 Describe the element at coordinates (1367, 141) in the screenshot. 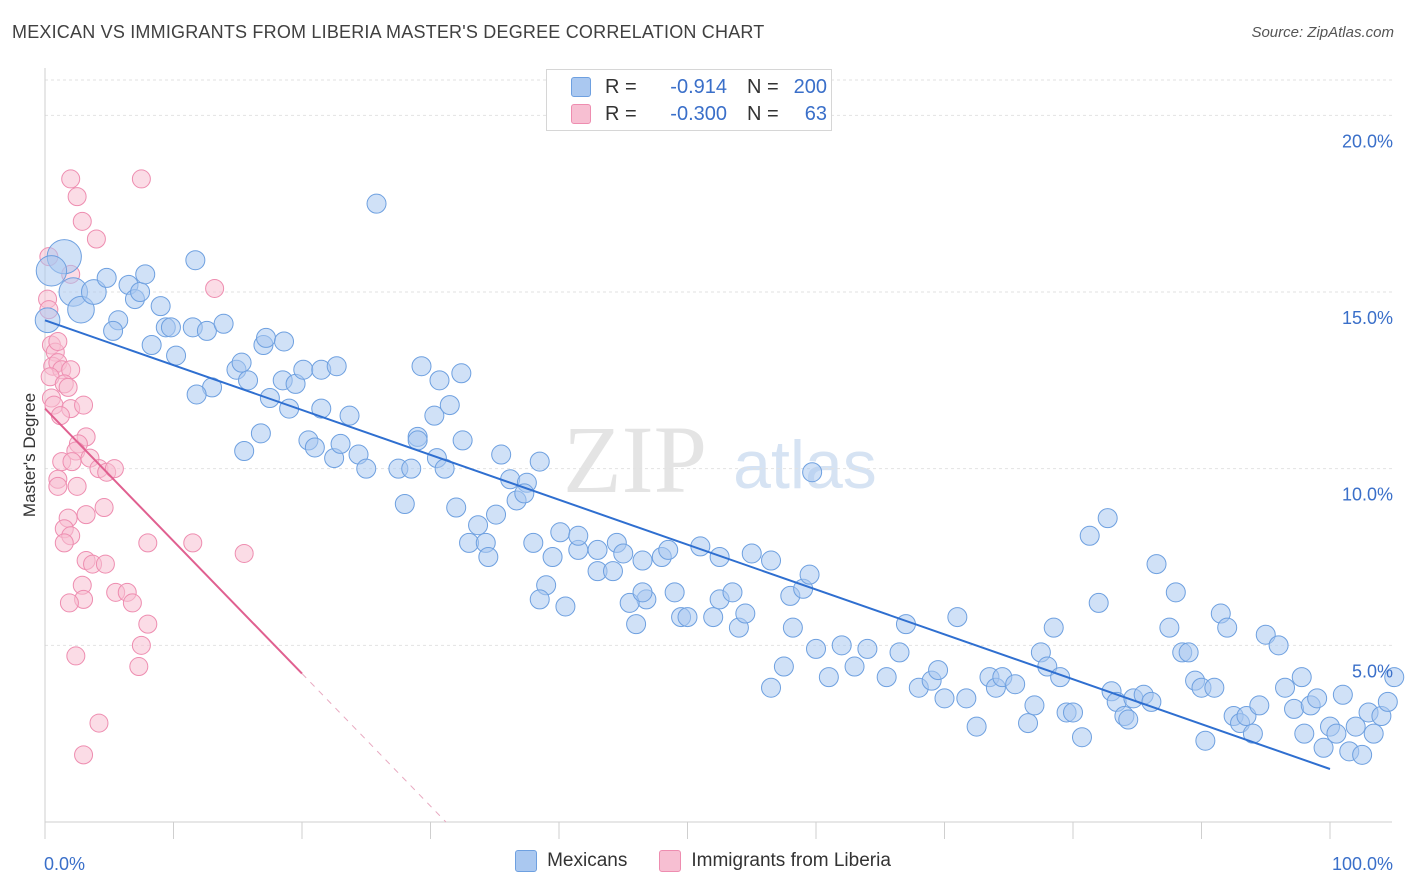

I see `y-tick-label: 20.0%` at that location.